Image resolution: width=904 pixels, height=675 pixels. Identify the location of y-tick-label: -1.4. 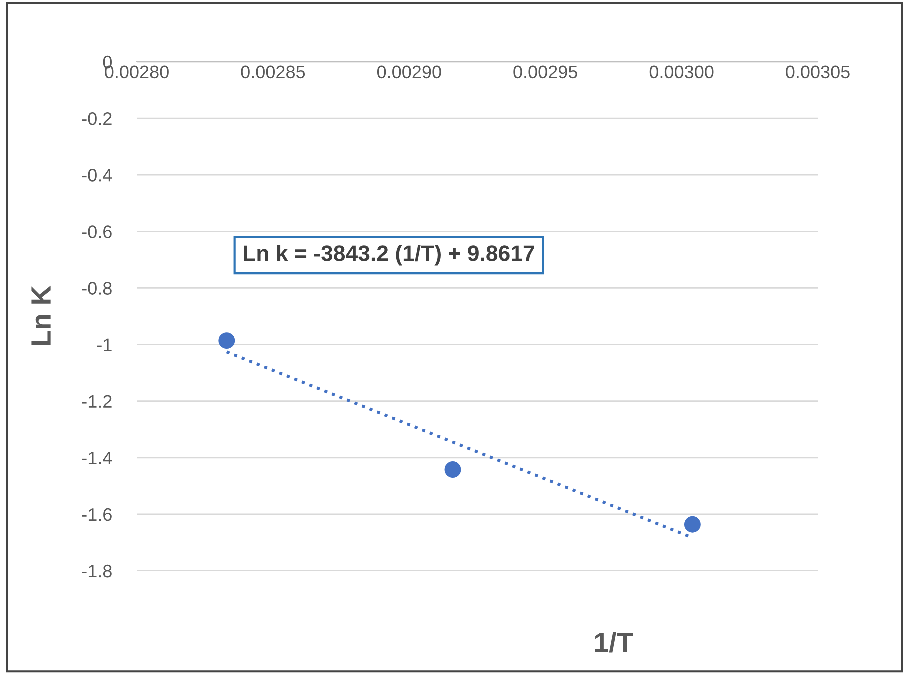
(97, 458).